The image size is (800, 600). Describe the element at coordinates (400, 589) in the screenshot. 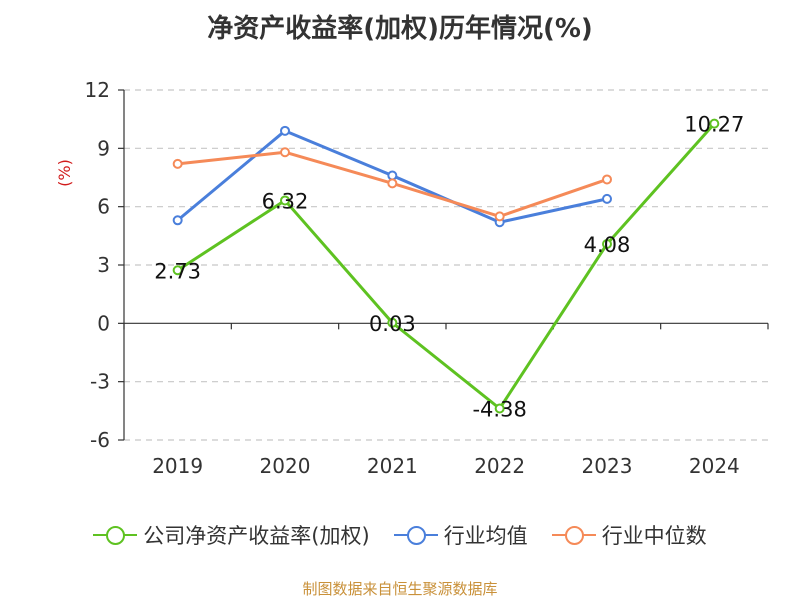

I see `source-note: 制图数据来自恒生聚源数据库` at that location.